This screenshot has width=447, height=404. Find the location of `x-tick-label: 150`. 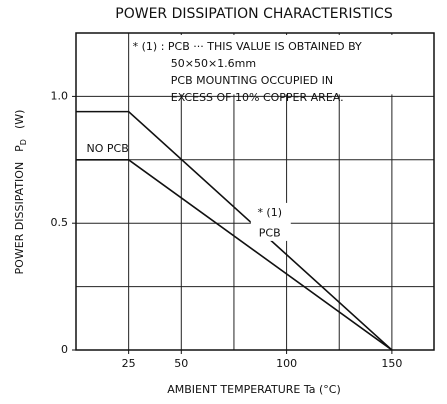

x-tick-label: 150 is located at coordinates (391, 363).